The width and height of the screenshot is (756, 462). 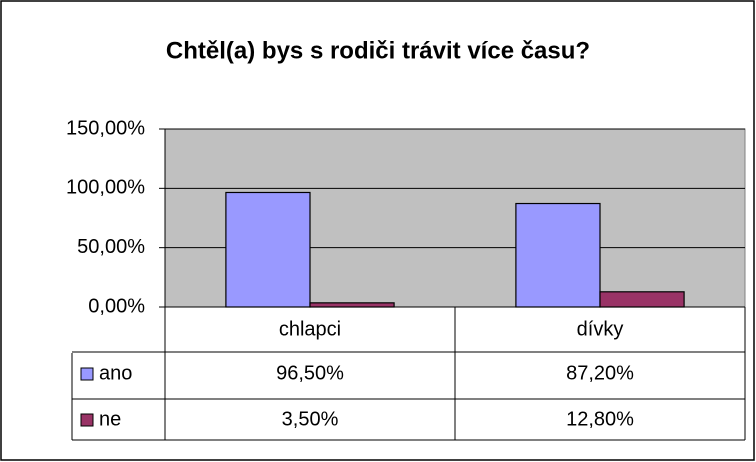 What do you see at coordinates (110, 419) in the screenshot?
I see `legend-label: ne` at bounding box center [110, 419].